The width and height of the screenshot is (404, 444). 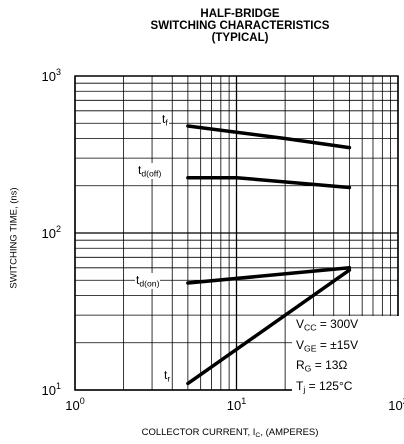 What do you see at coordinates (240, 38) in the screenshot?
I see `chart-title-line-3: (TYPICAL)` at bounding box center [240, 38].